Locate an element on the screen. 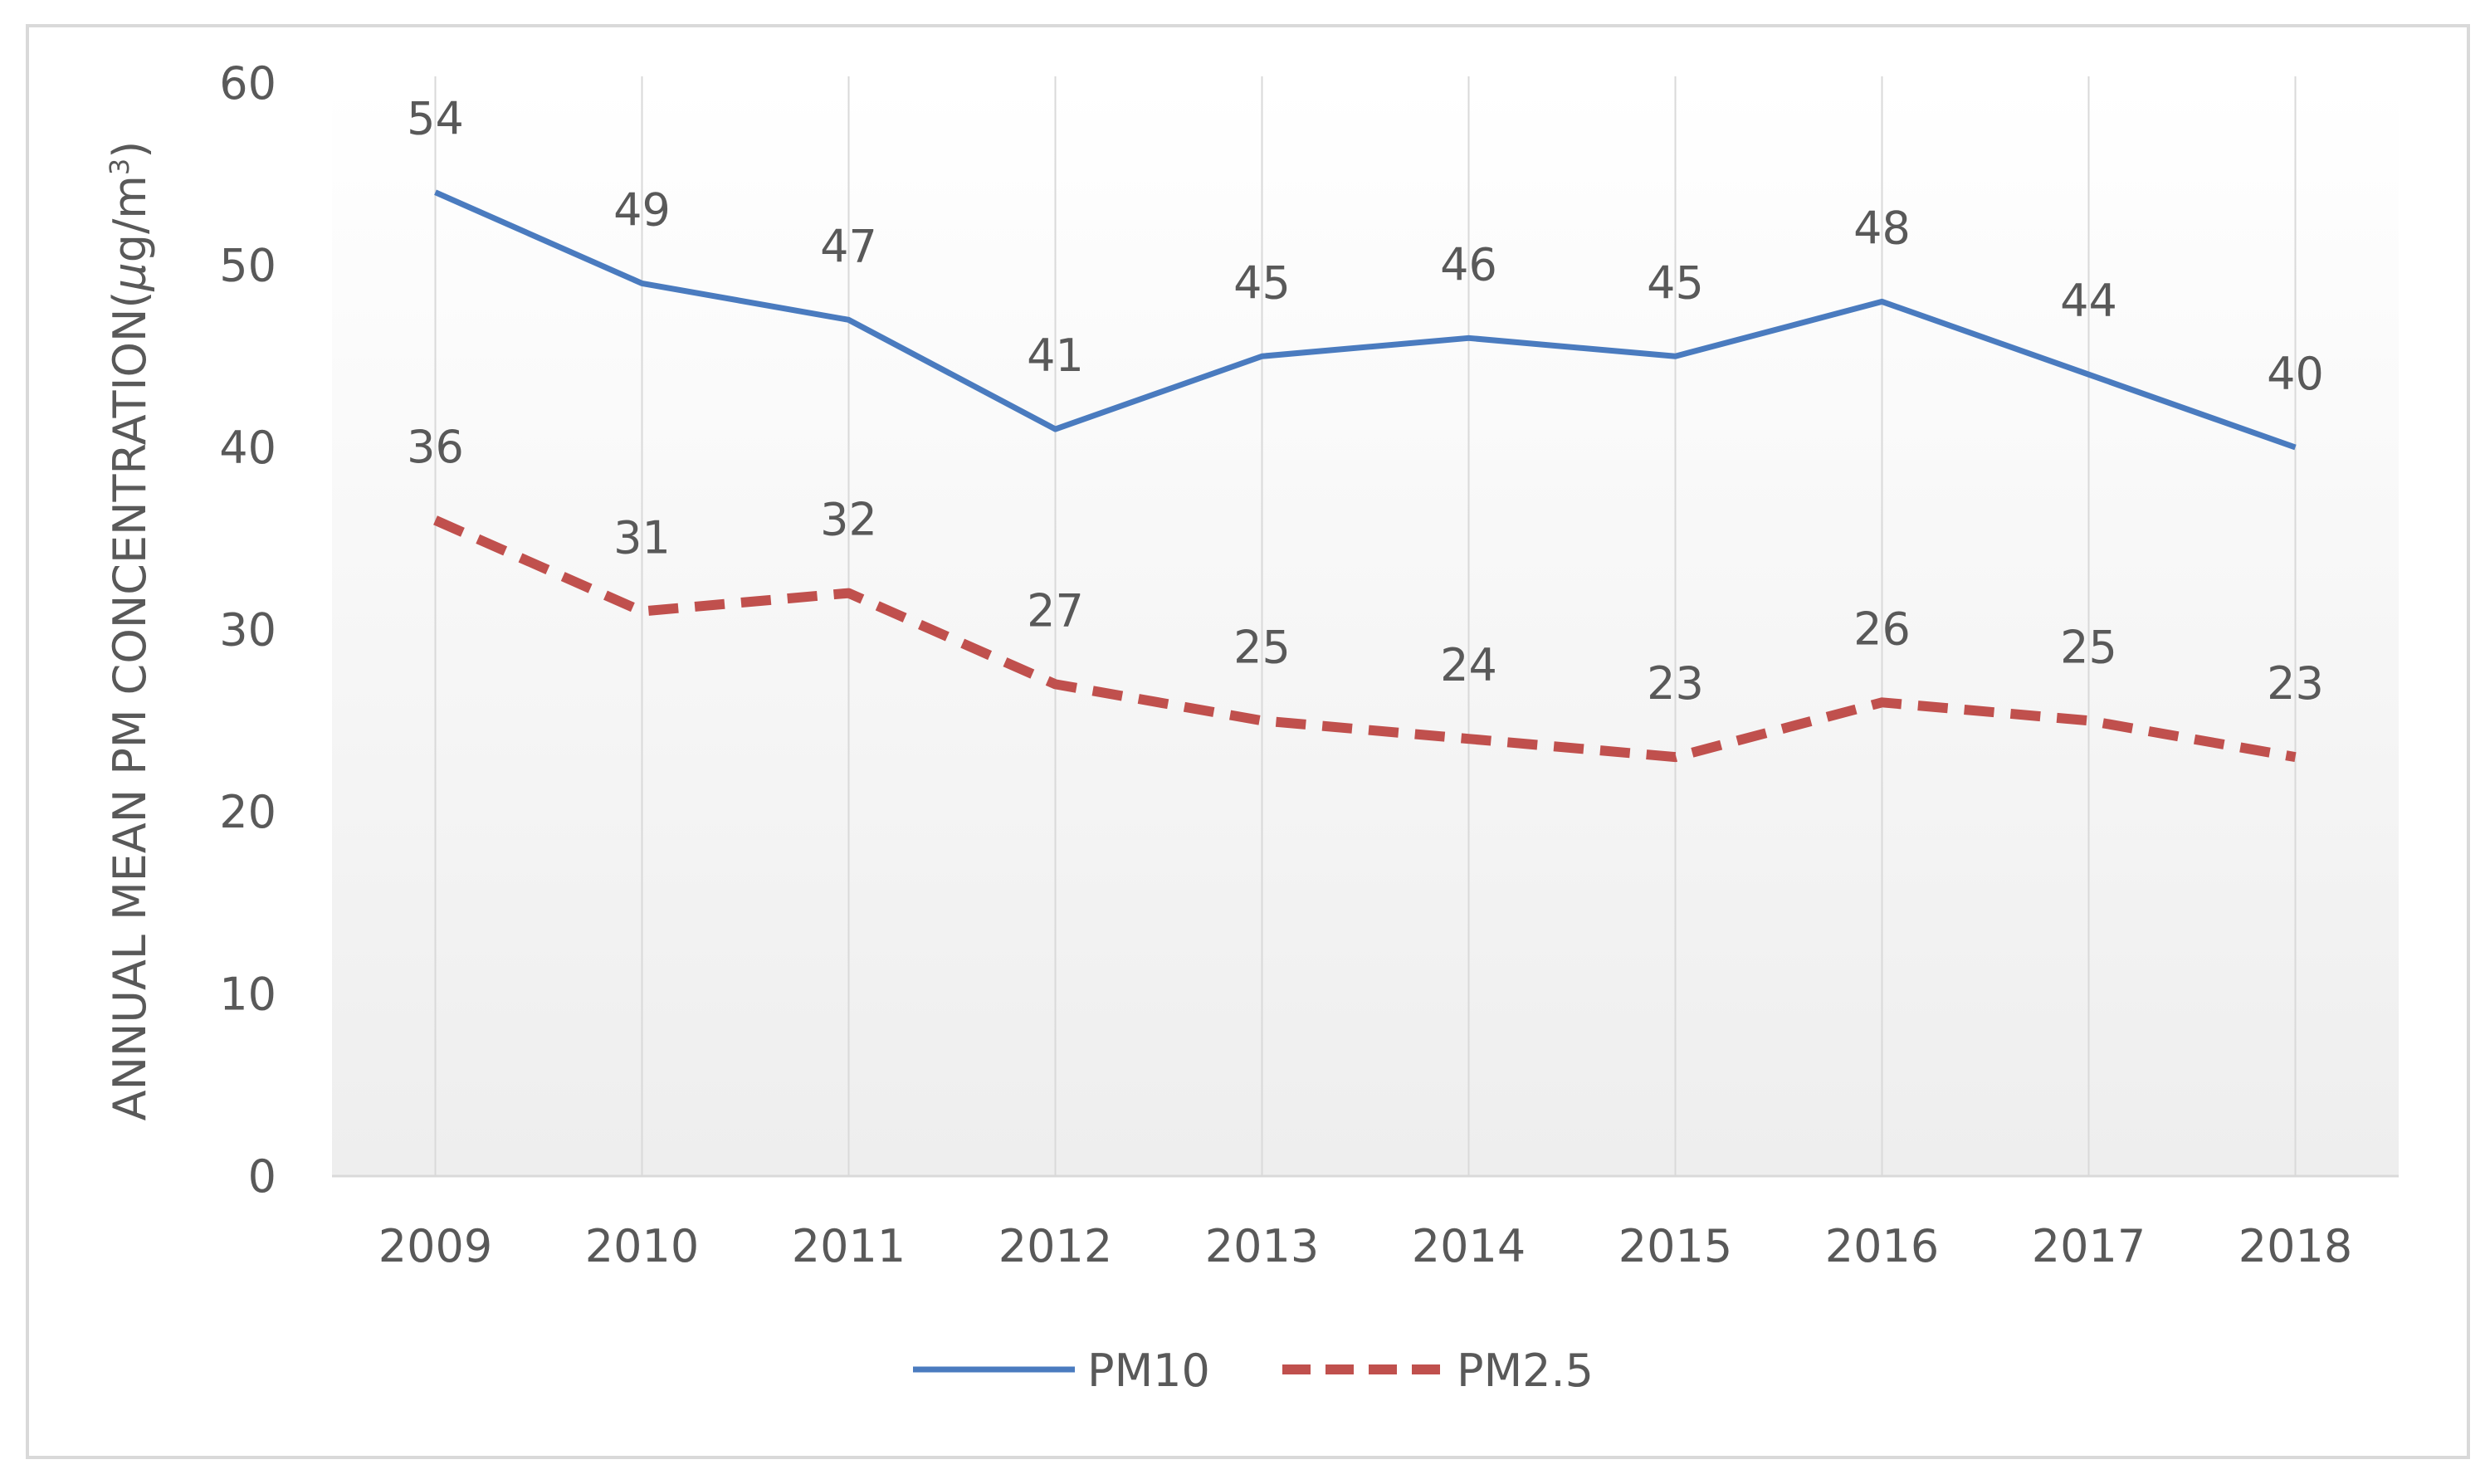 The height and width of the screenshot is (1484, 2485). y-axis-title-main: ANNUAL MEAN PM CONCENTRATION( is located at coordinates (130, 706).